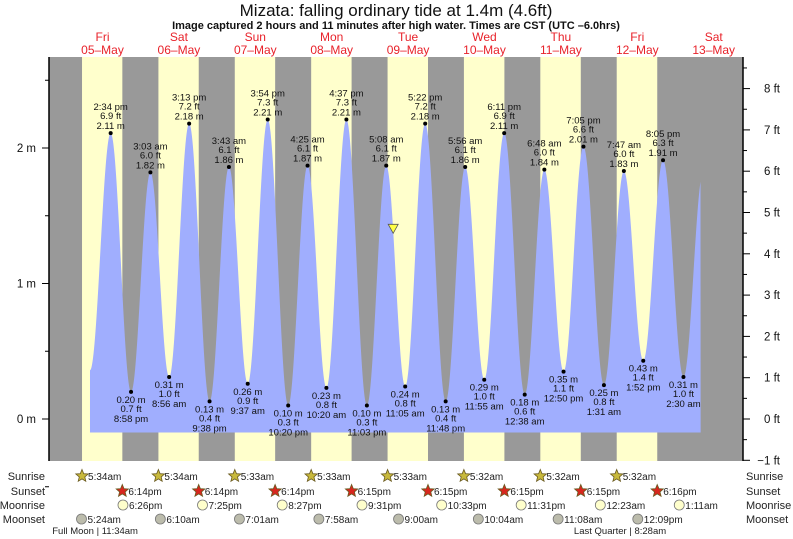 This screenshot has width=793, height=539. I want to click on moonset-row-label: Moonset, so click(24, 520).